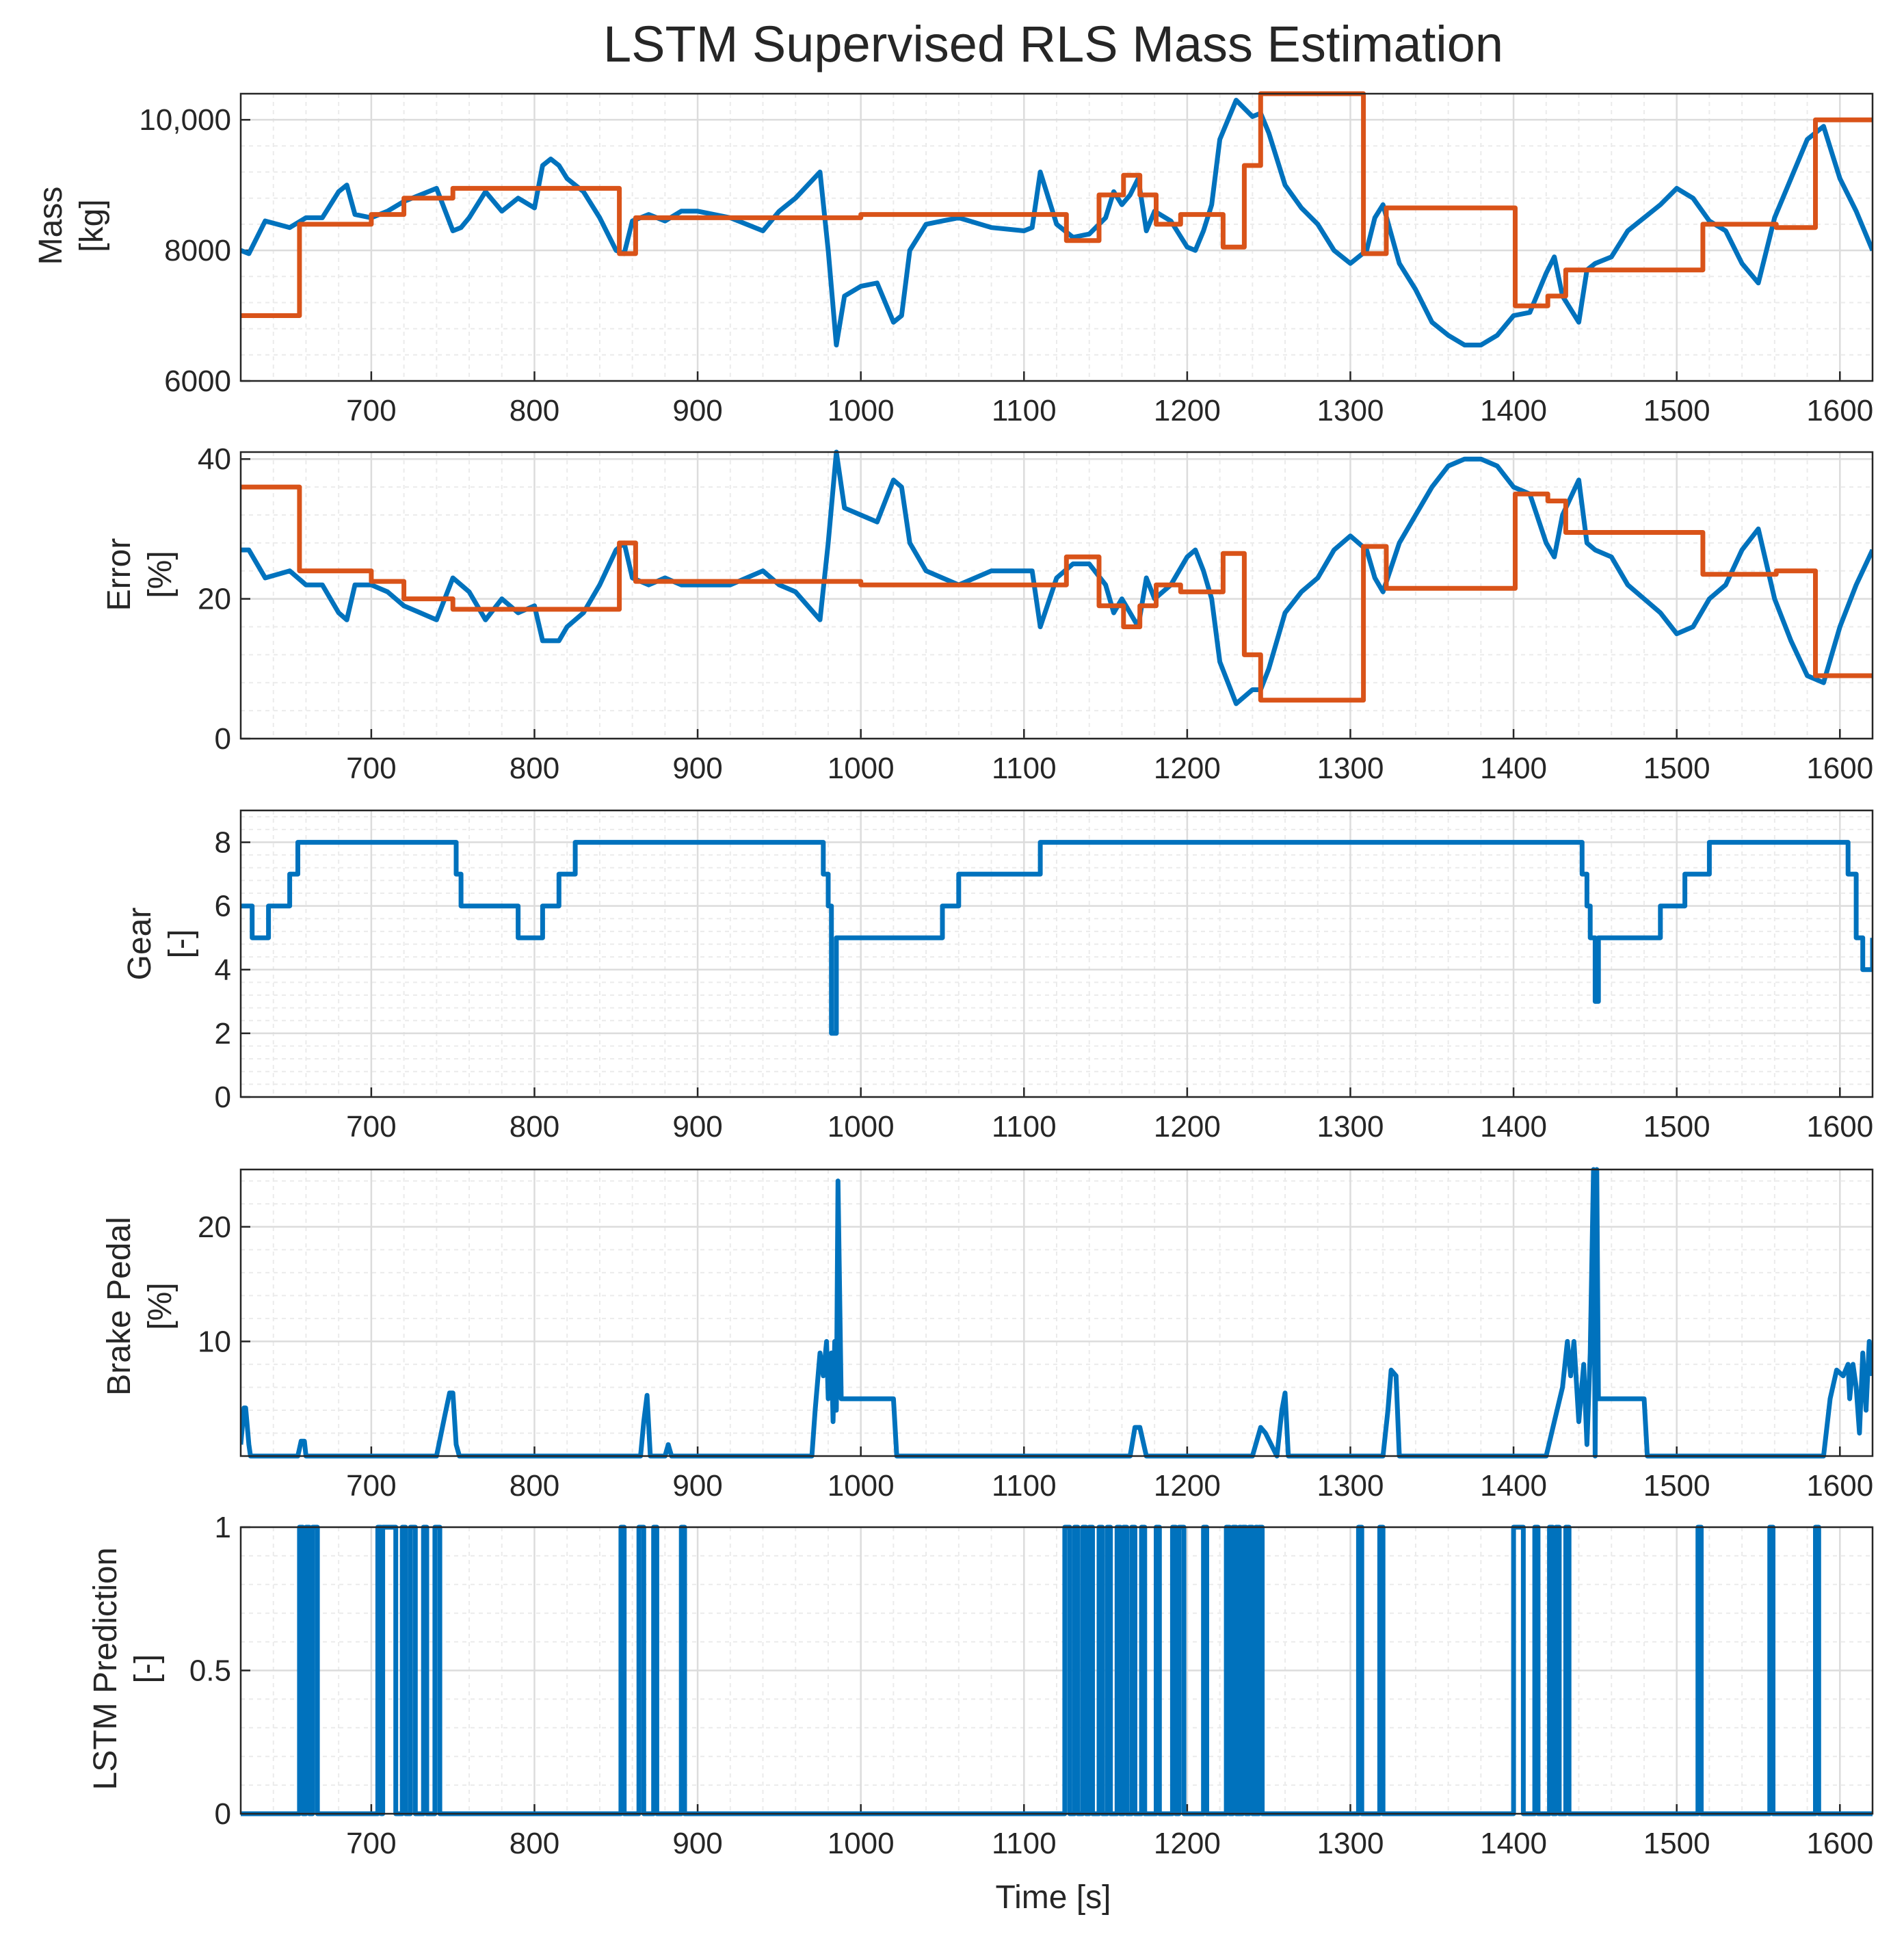 The image size is (1904, 1943). What do you see at coordinates (185, 120) in the screenshot?
I see `mass-y-tick-label: 10,000` at bounding box center [185, 120].